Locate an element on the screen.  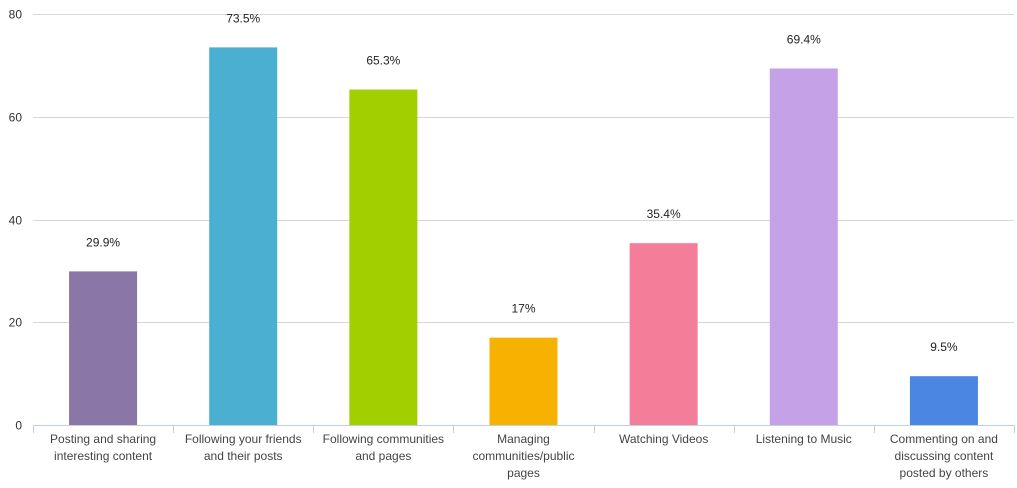
y-tick-label: 60 is located at coordinates (16, 118).